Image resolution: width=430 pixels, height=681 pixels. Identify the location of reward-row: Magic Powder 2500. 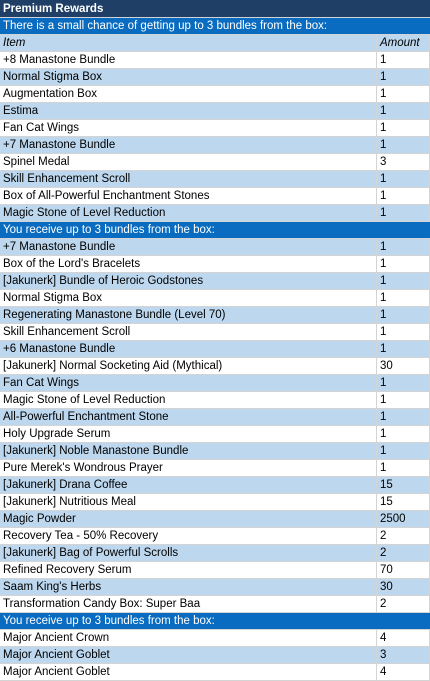
(215, 519).